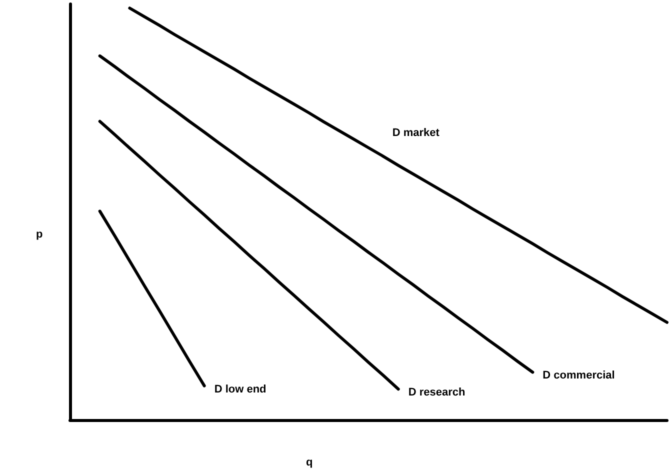 The height and width of the screenshot is (474, 670). Describe the element at coordinates (437, 392) in the screenshot. I see `series-label: D research` at that location.